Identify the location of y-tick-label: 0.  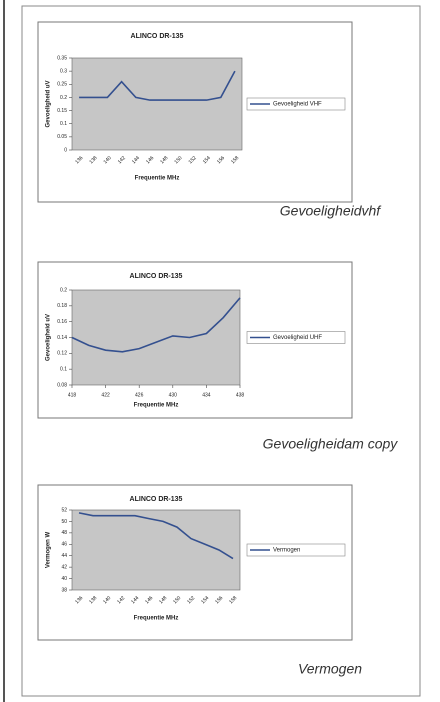
(65, 150).